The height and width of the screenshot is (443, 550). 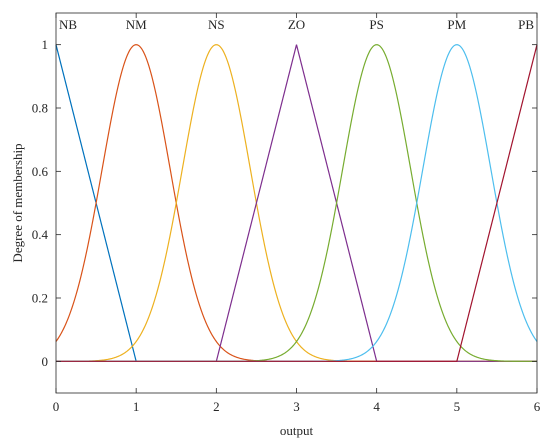 I want to click on mf-label-nm: NM, so click(x=136, y=24).